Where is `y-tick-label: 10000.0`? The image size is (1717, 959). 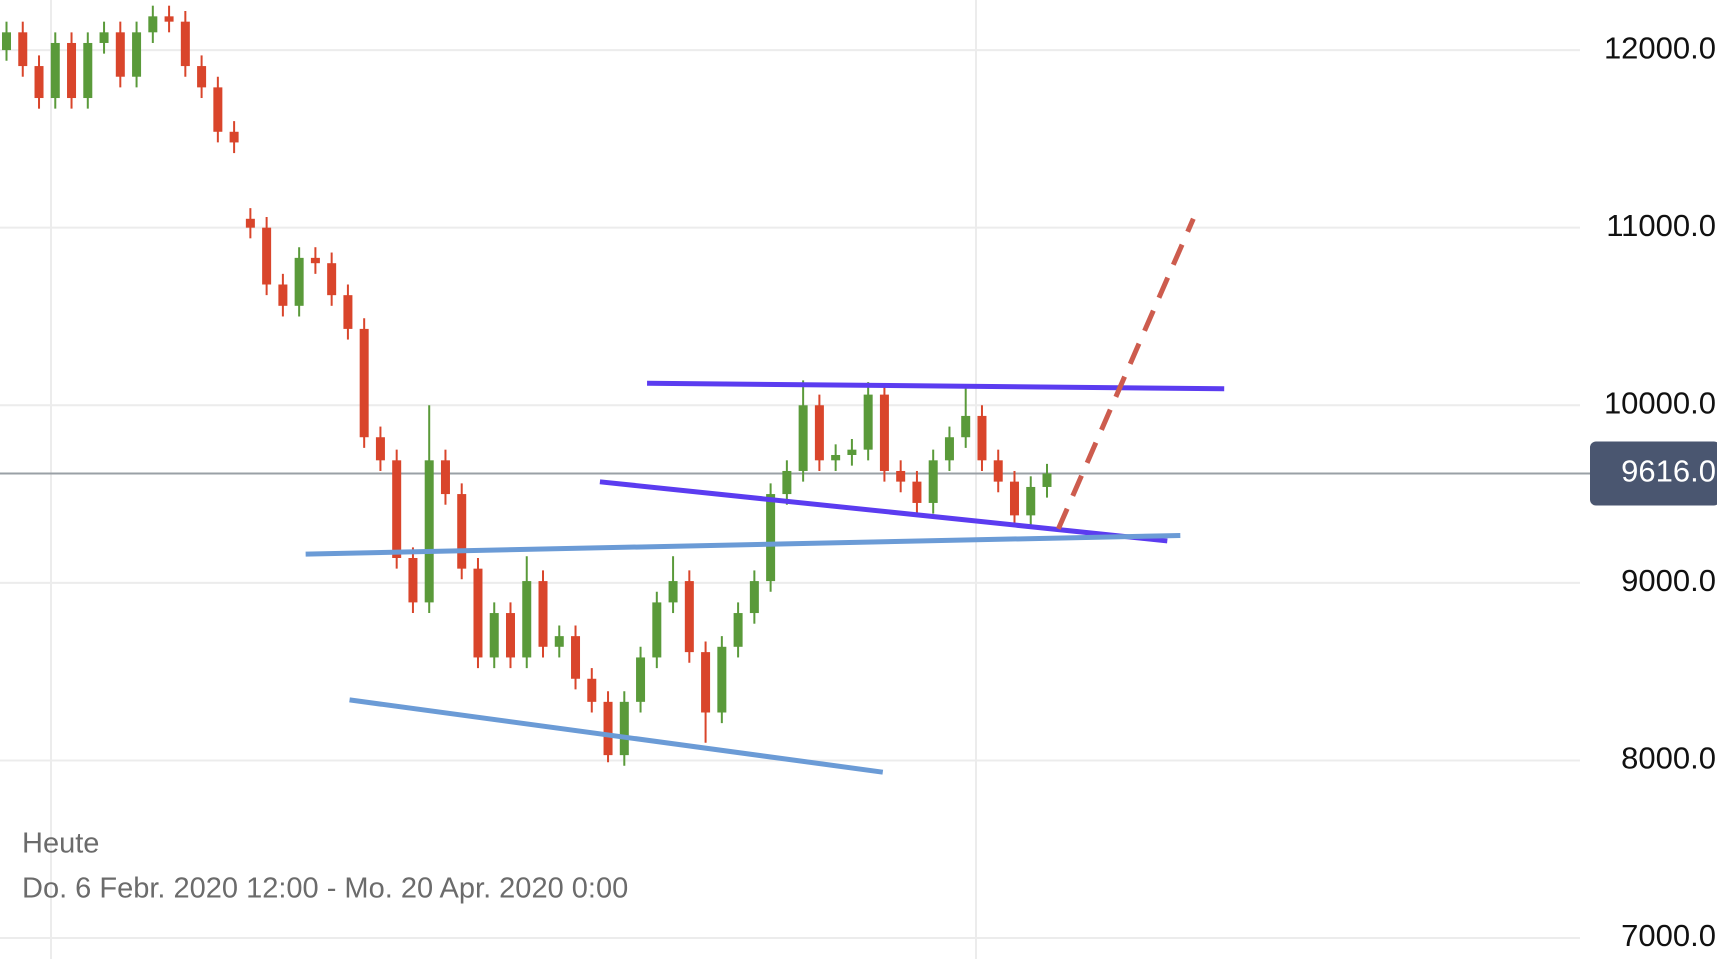
y-tick-label: 10000.0 is located at coordinates (1660, 402).